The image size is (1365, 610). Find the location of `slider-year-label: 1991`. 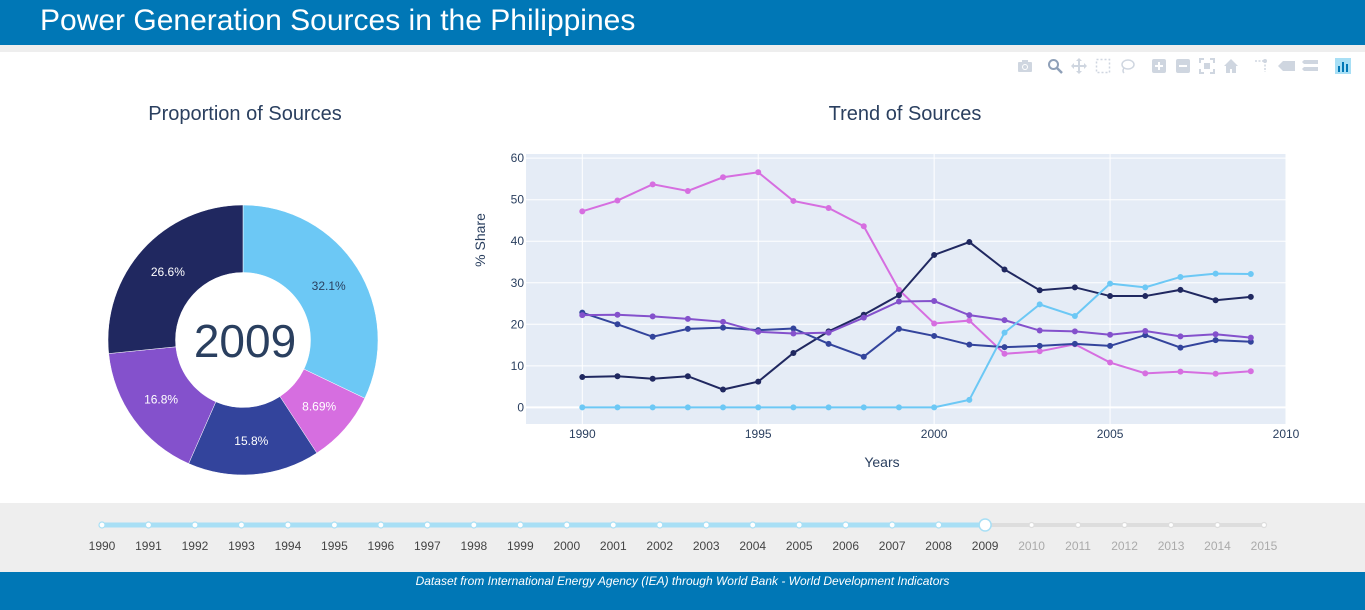

slider-year-label: 1991 is located at coordinates (148, 546).